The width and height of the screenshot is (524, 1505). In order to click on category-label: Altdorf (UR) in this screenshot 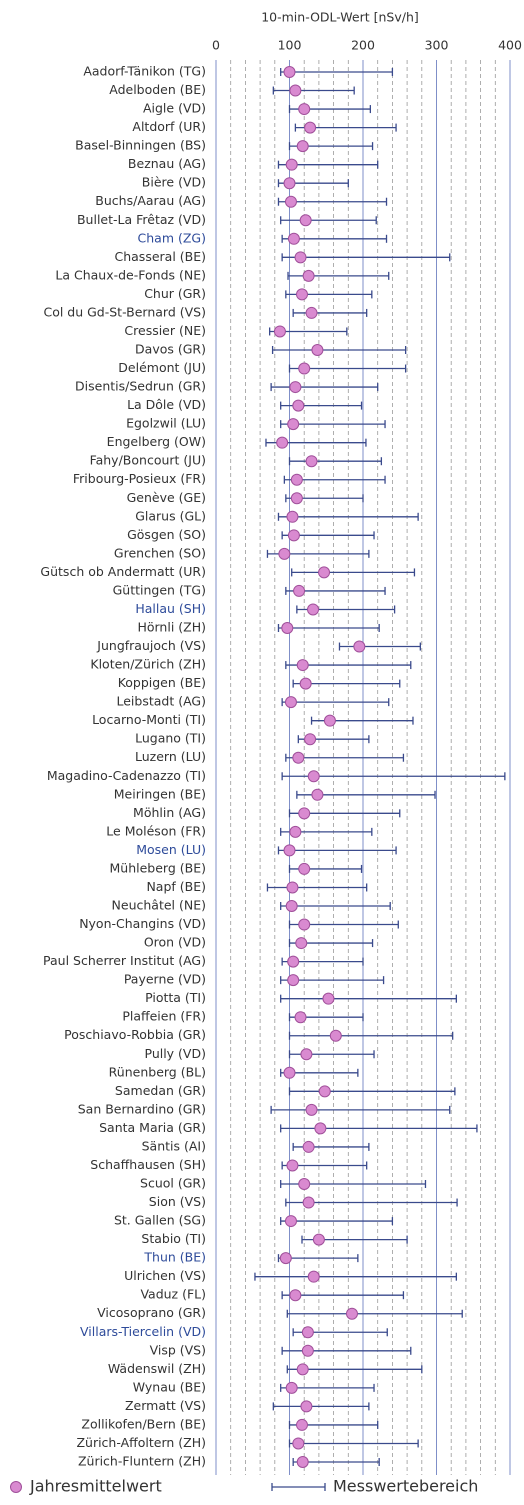, I will do `click(169, 126)`.